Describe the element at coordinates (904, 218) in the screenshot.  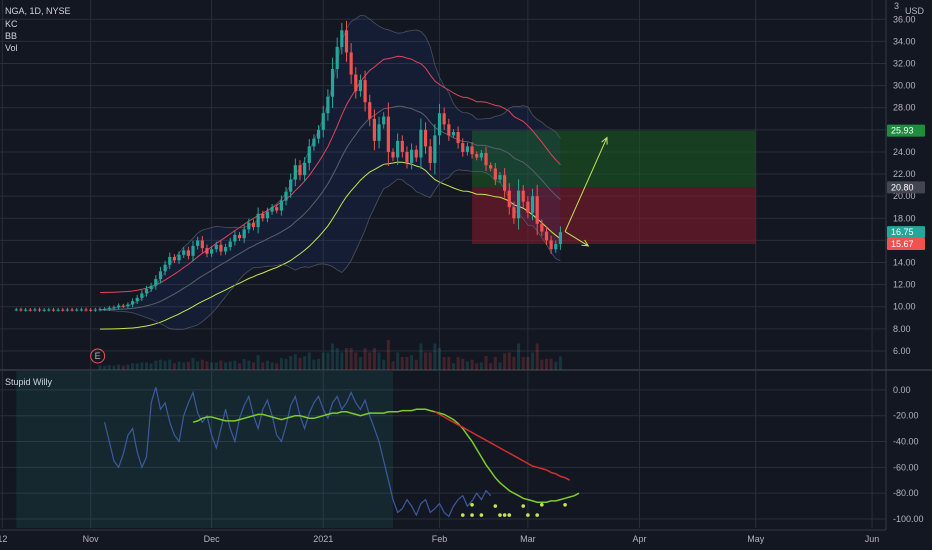
I see `price-tick-label: 18.00` at that location.